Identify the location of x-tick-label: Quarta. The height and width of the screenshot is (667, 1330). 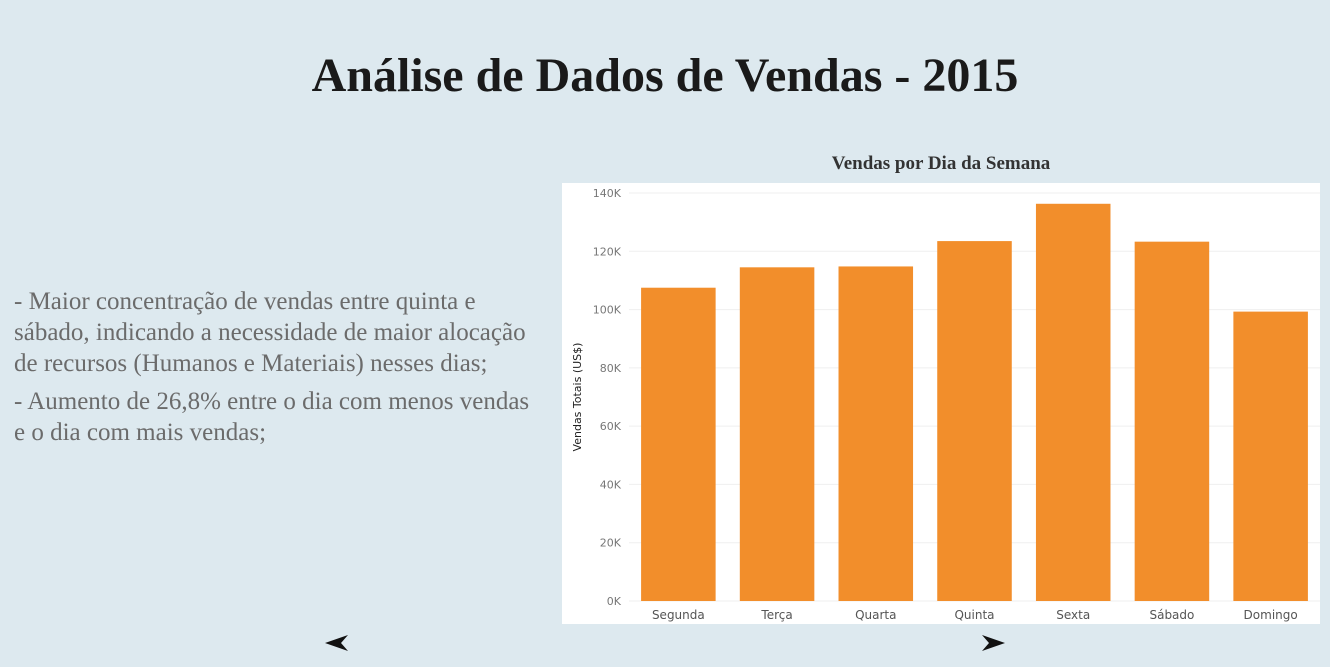
(875, 615).